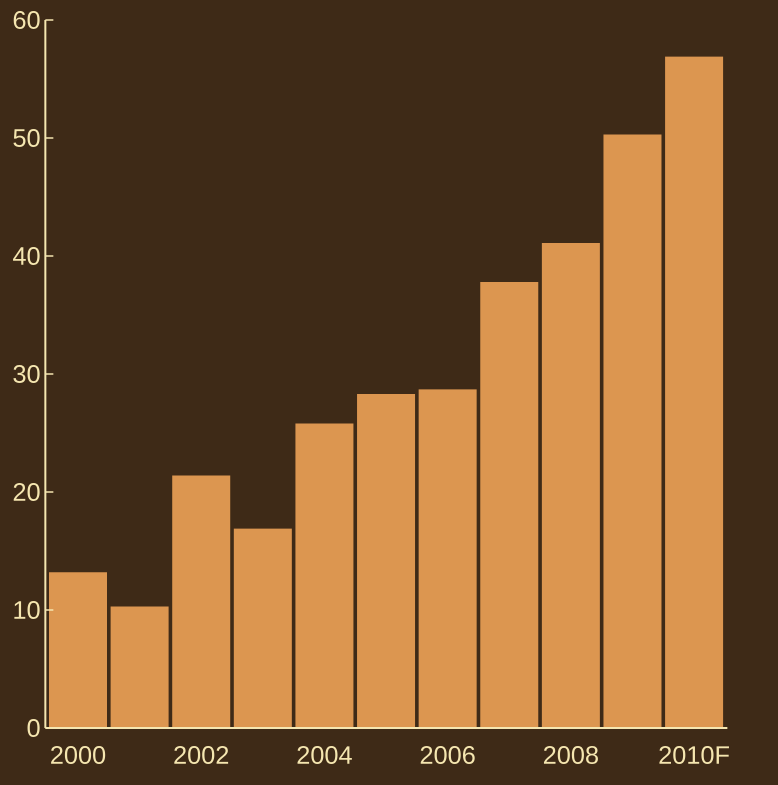  Describe the element at coordinates (694, 755) in the screenshot. I see `x-tick-label: 2010F` at that location.